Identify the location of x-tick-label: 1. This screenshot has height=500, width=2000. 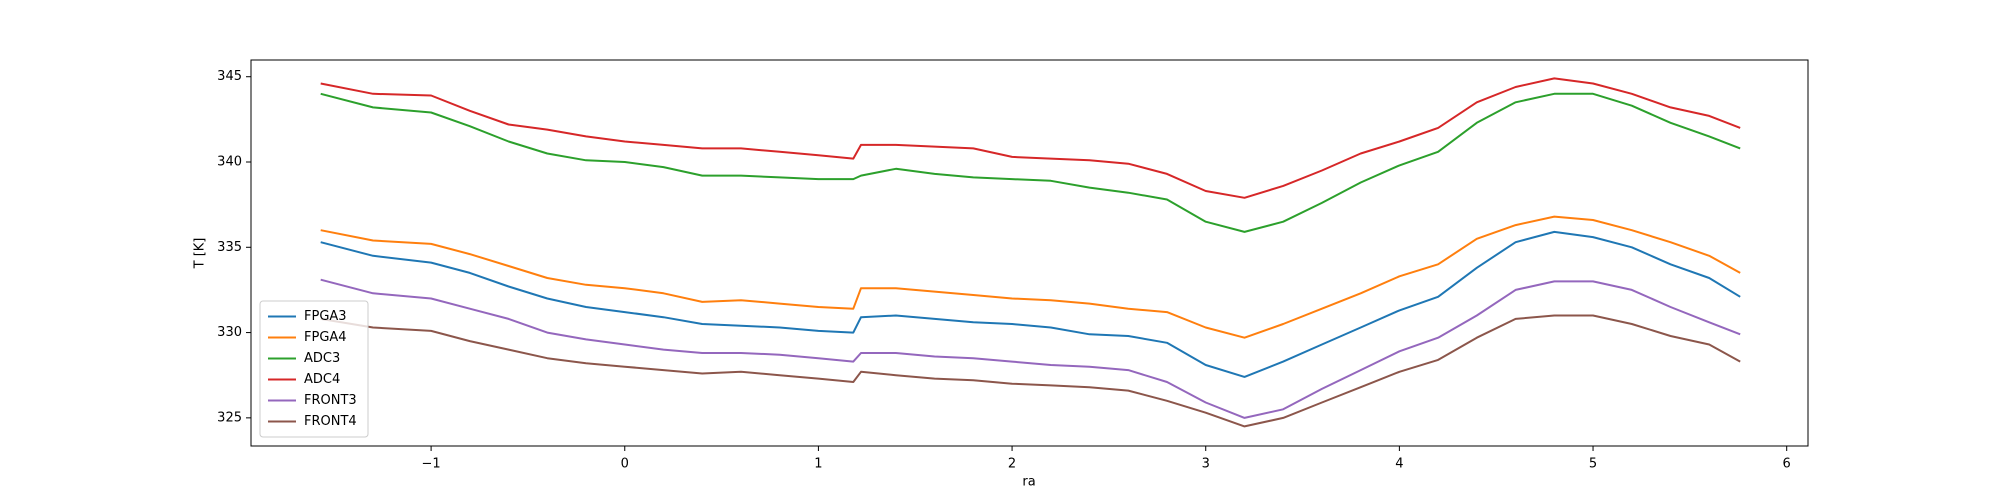
(818, 464).